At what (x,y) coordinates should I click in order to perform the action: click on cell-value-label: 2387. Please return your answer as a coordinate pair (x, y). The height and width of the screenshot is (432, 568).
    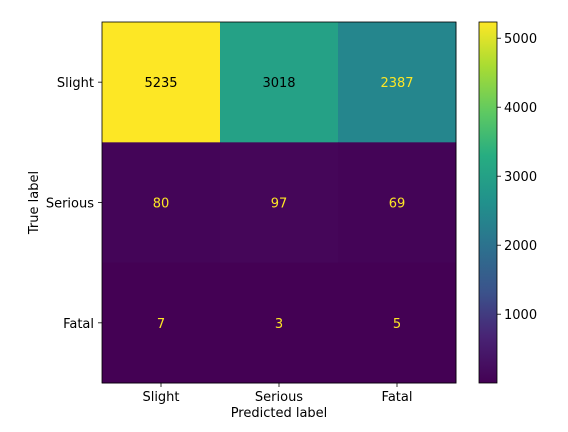
    Looking at the image, I should click on (396, 83).